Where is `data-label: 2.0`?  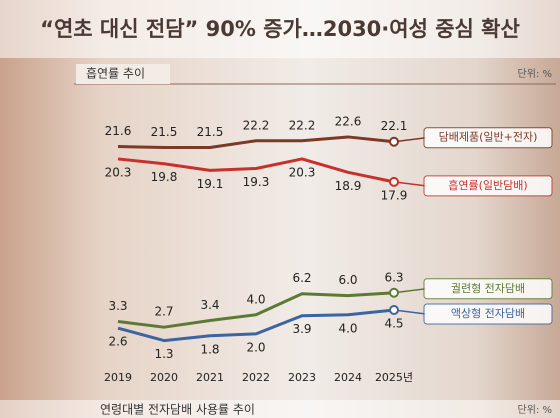
data-label: 2.0 is located at coordinates (255, 347).